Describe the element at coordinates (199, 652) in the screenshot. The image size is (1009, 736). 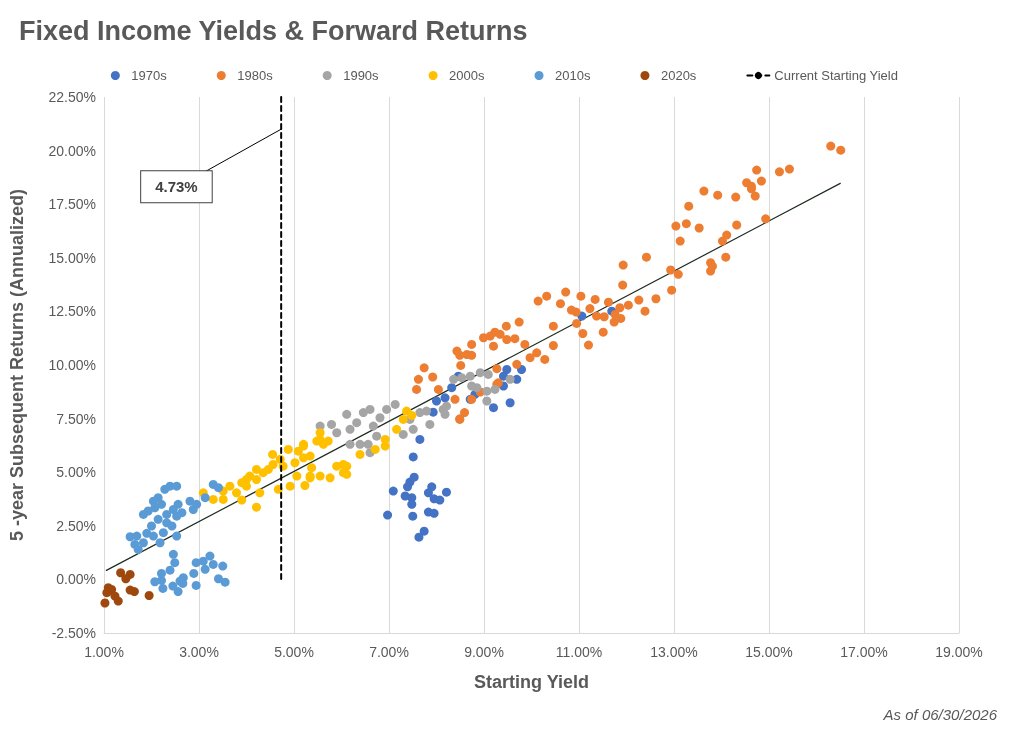
I see `x-tick-label: 3.00%` at that location.